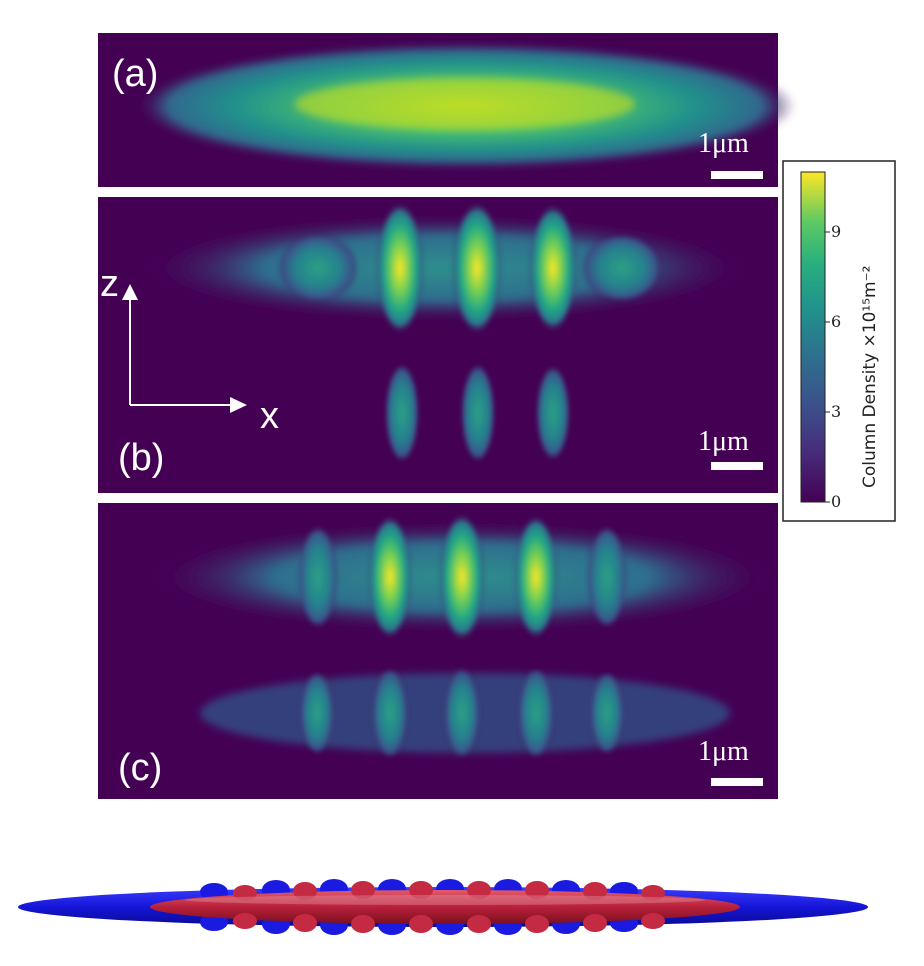  I want to click on panel-a-core, so click(465, 104).